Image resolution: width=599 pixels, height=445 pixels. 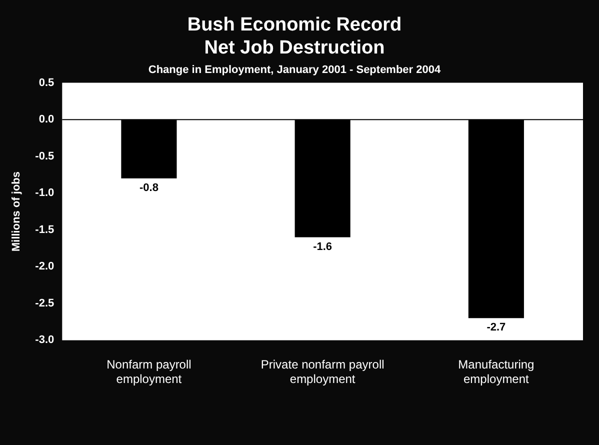 I want to click on data-label: -1.6, so click(x=322, y=246).